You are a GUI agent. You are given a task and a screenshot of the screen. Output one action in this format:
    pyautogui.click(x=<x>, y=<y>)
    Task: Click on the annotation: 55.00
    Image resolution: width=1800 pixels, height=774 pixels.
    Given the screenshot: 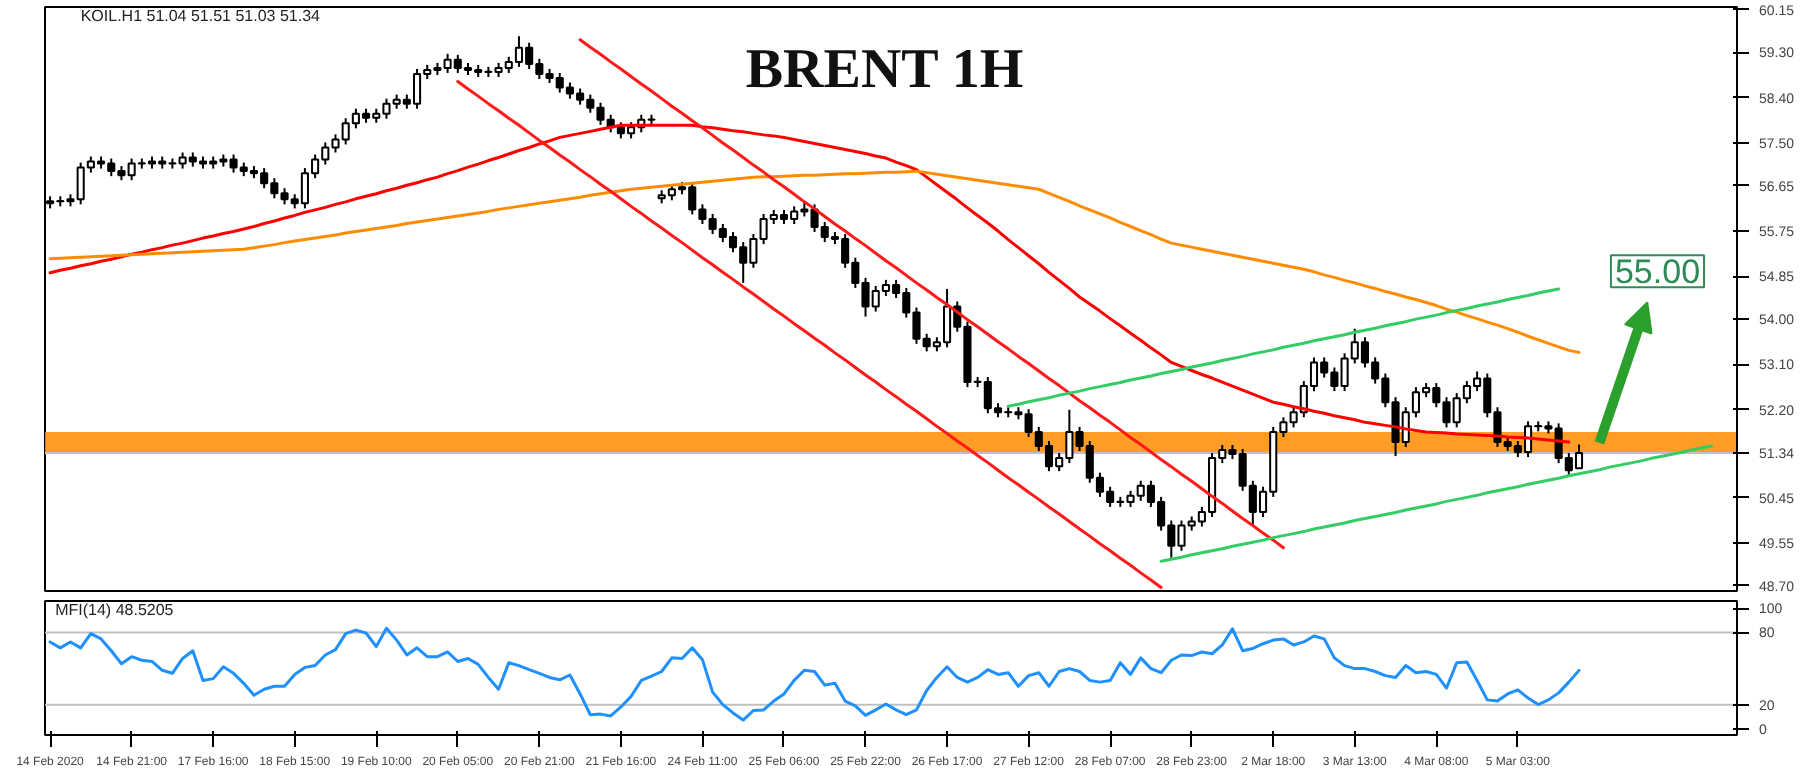 What is the action you would take?
    pyautogui.click(x=1657, y=272)
    